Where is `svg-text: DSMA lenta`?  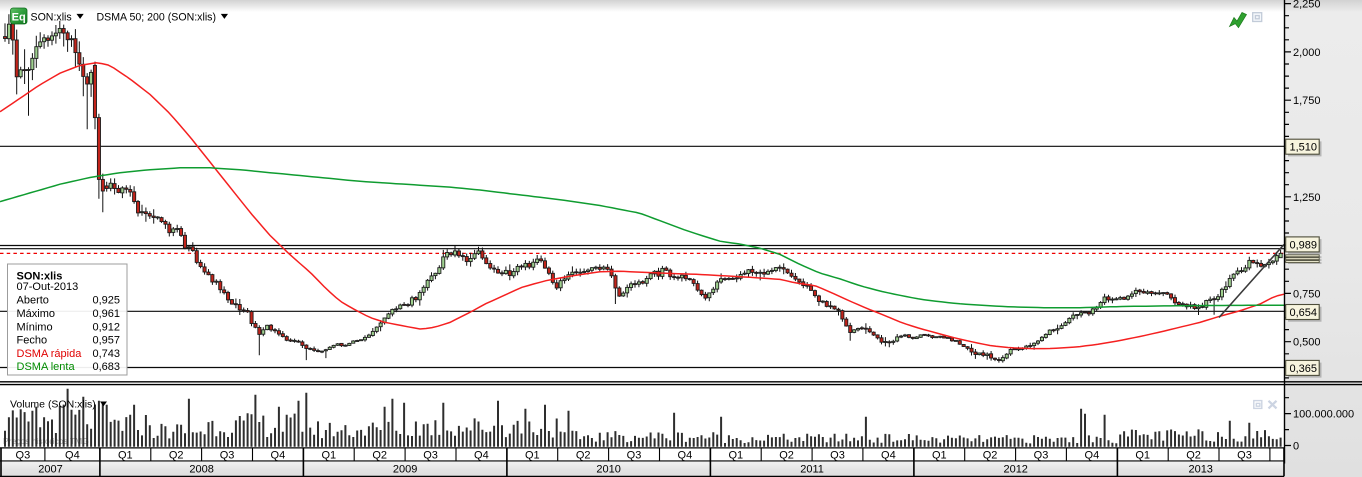
svg-text: DSMA lenta is located at coordinates (46, 367).